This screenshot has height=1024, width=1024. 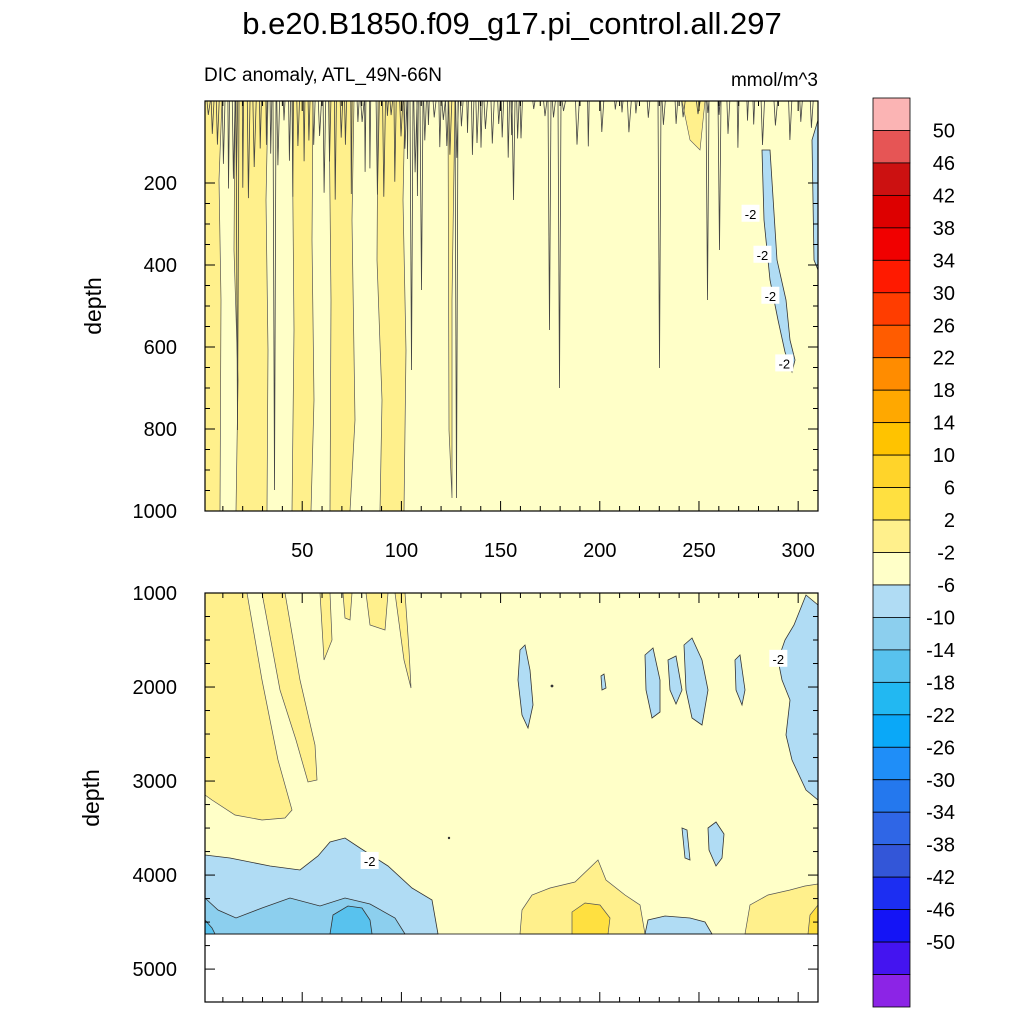 I want to click on colorbar-label: -2, so click(x=946, y=554).